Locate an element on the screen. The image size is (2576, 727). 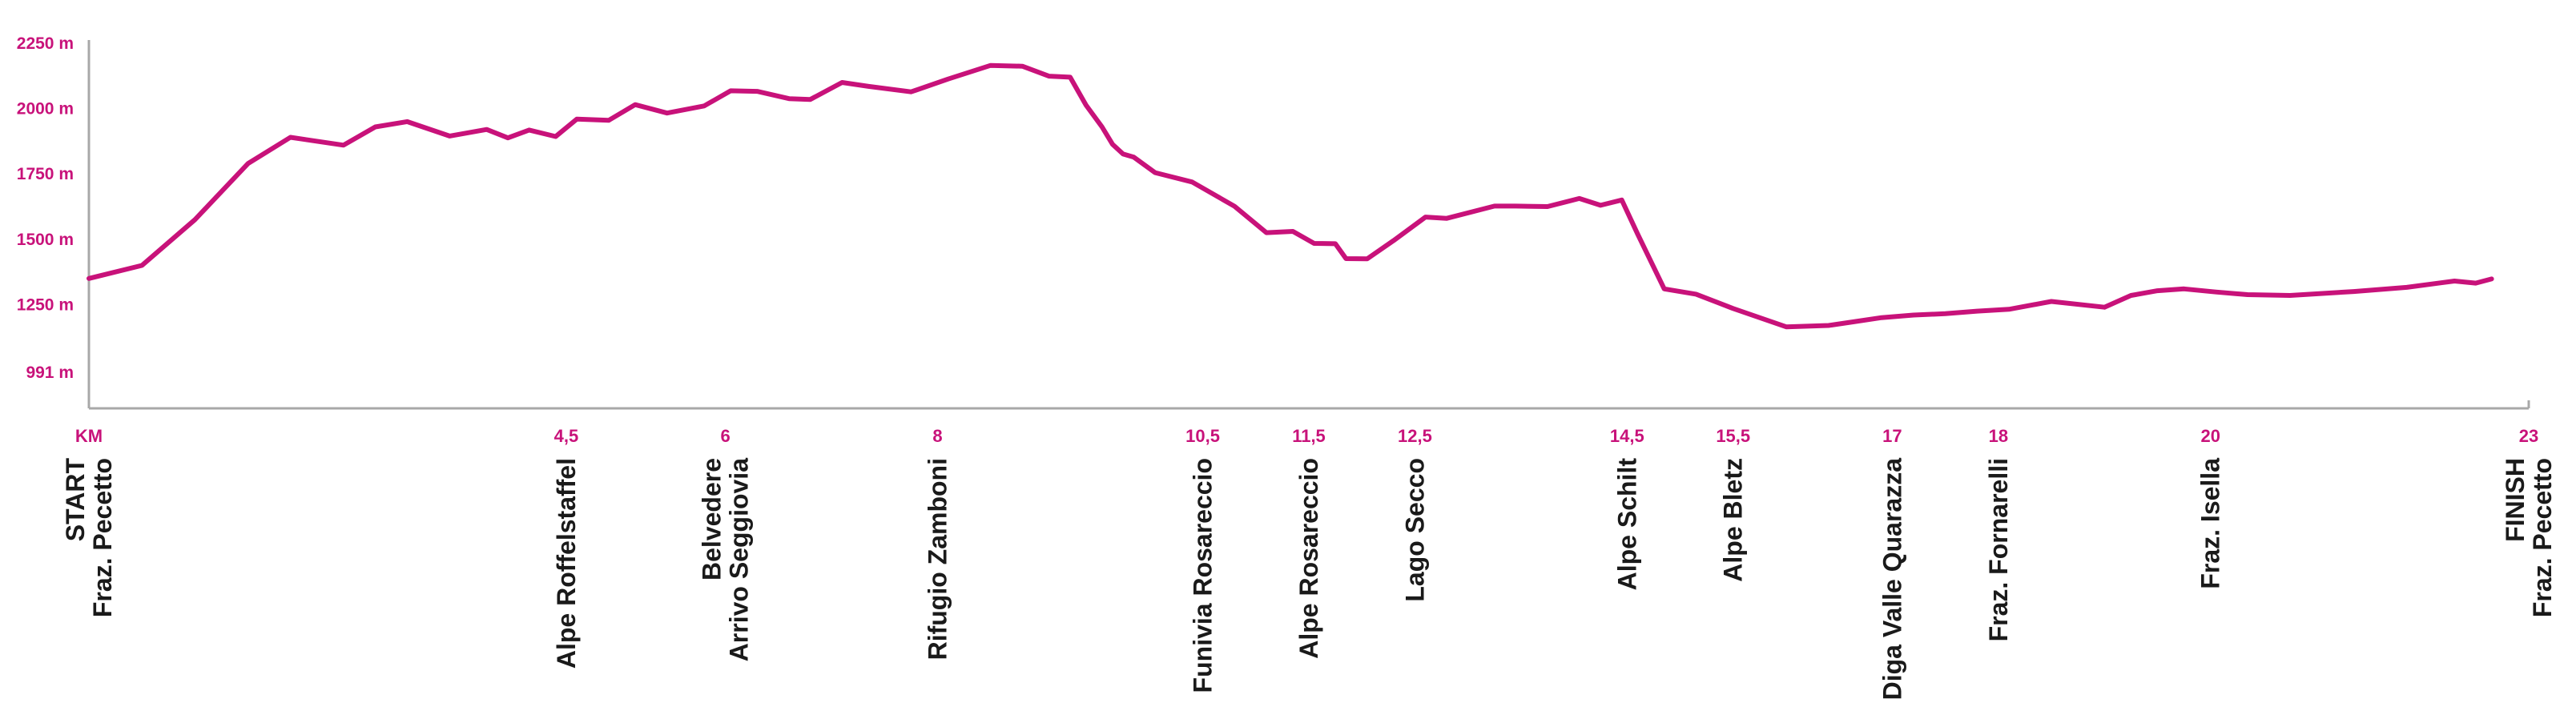
x-tick-label: 4,5 is located at coordinates (566, 436).